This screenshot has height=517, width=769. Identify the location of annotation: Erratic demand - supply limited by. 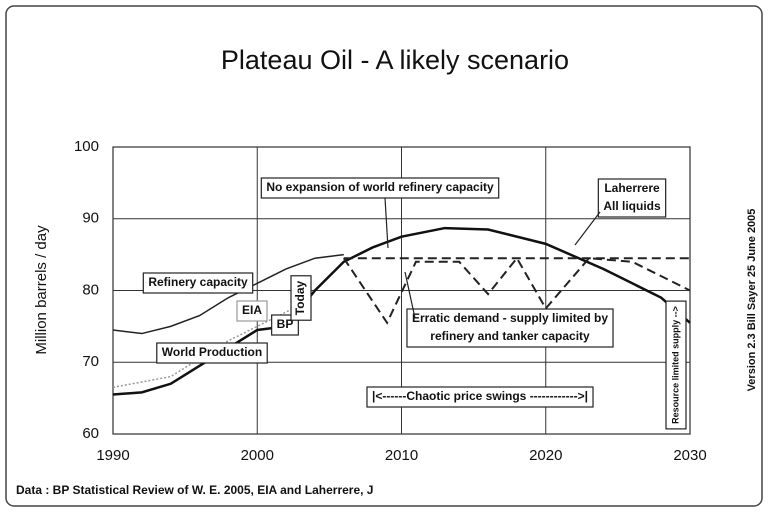
(510, 318).